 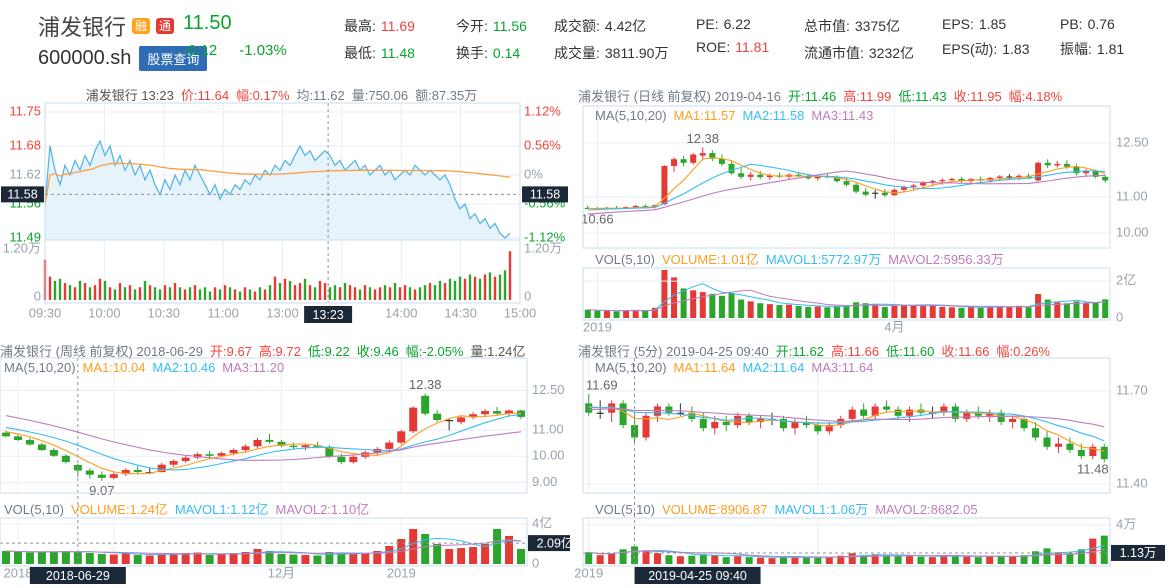 I want to click on svg-text: 12月, so click(x=281, y=572).